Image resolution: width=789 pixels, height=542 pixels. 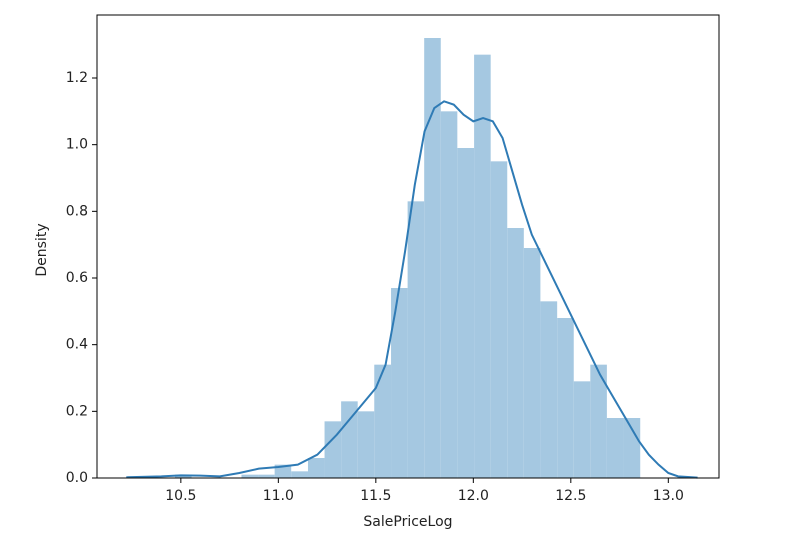 What do you see at coordinates (407, 522) in the screenshot?
I see `x-axis-label: SalePriceLog` at bounding box center [407, 522].